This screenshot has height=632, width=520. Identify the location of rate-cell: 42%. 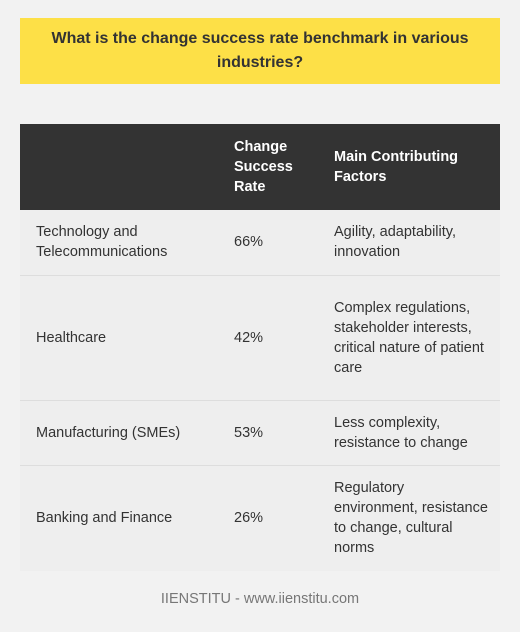
(268, 338).